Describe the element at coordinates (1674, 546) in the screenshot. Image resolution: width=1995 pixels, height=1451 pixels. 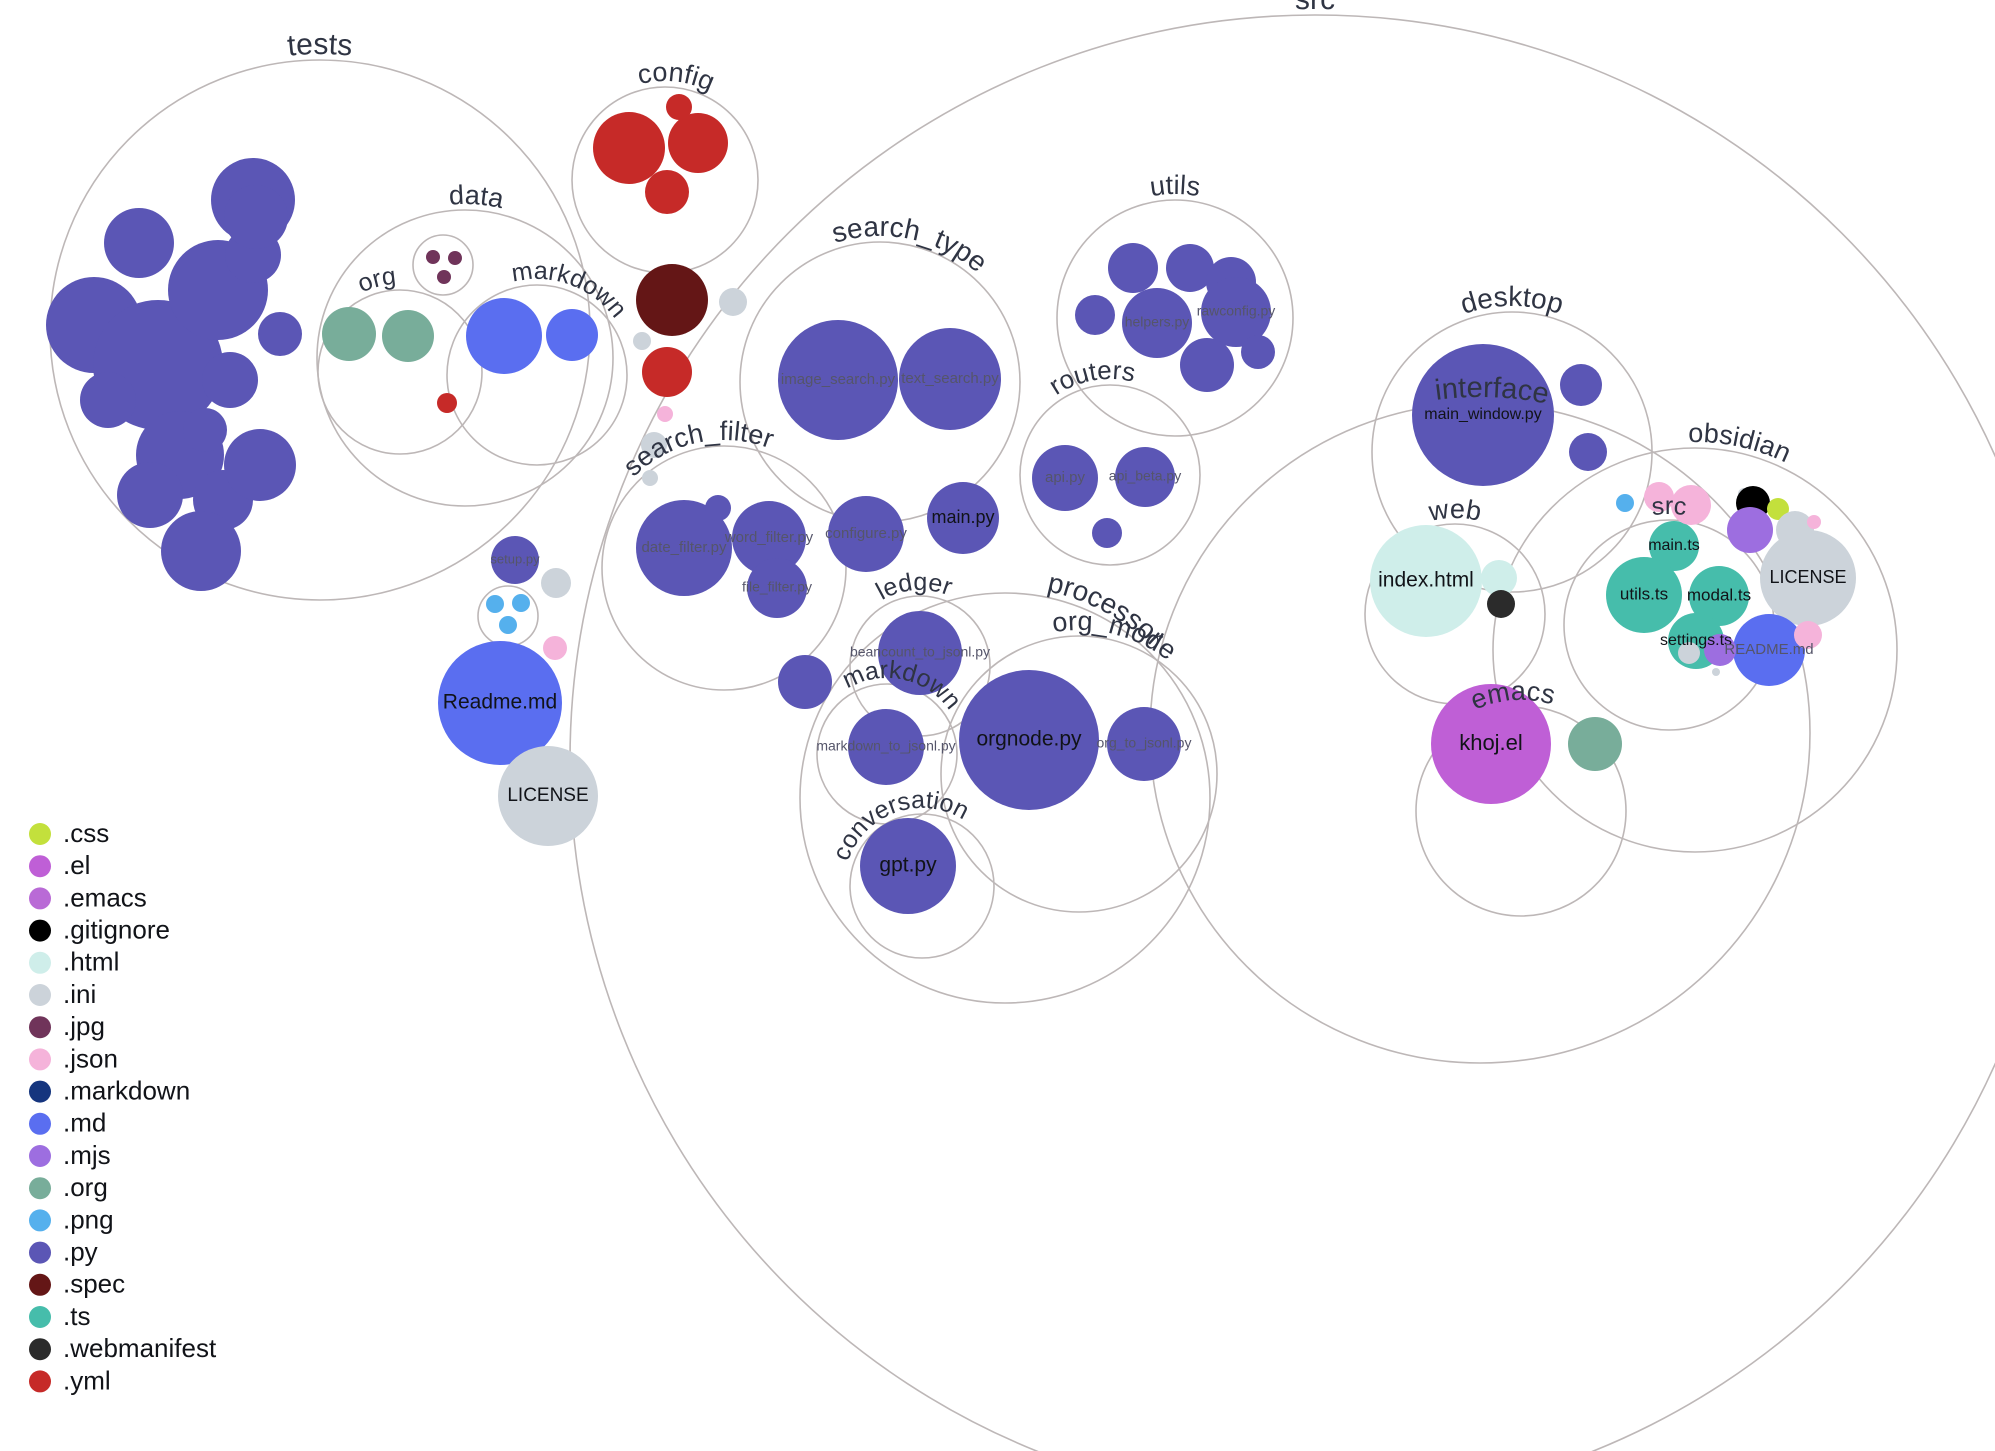
I see `file-circle-main.ts` at that location.